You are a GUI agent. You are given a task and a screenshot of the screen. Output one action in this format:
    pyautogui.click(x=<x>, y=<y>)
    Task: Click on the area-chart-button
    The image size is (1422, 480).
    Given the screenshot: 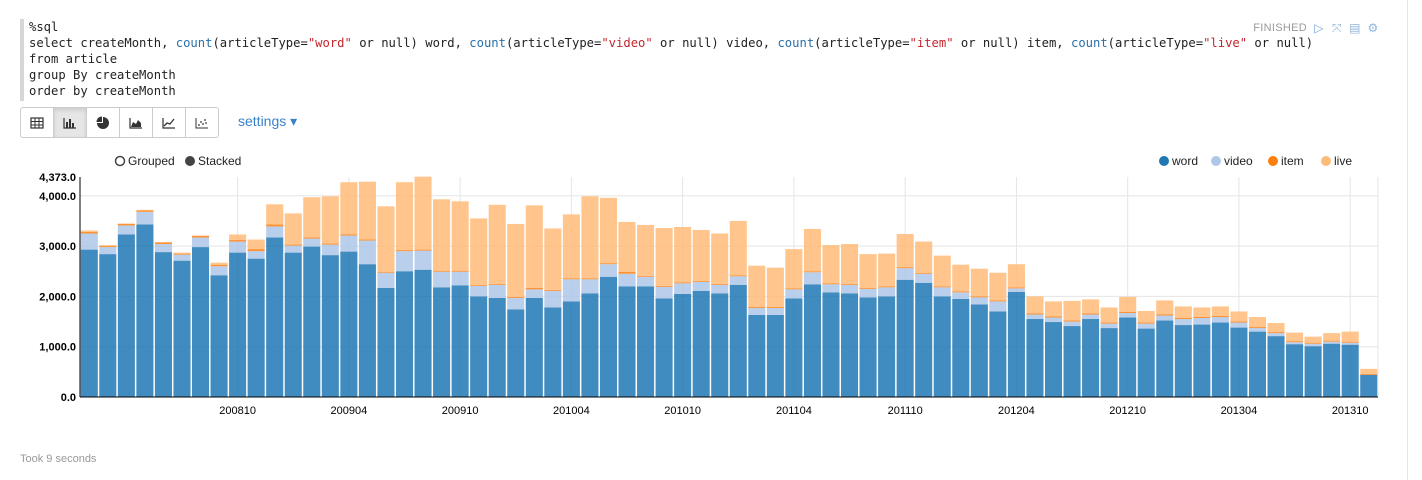 What is the action you would take?
    pyautogui.click(x=136, y=122)
    